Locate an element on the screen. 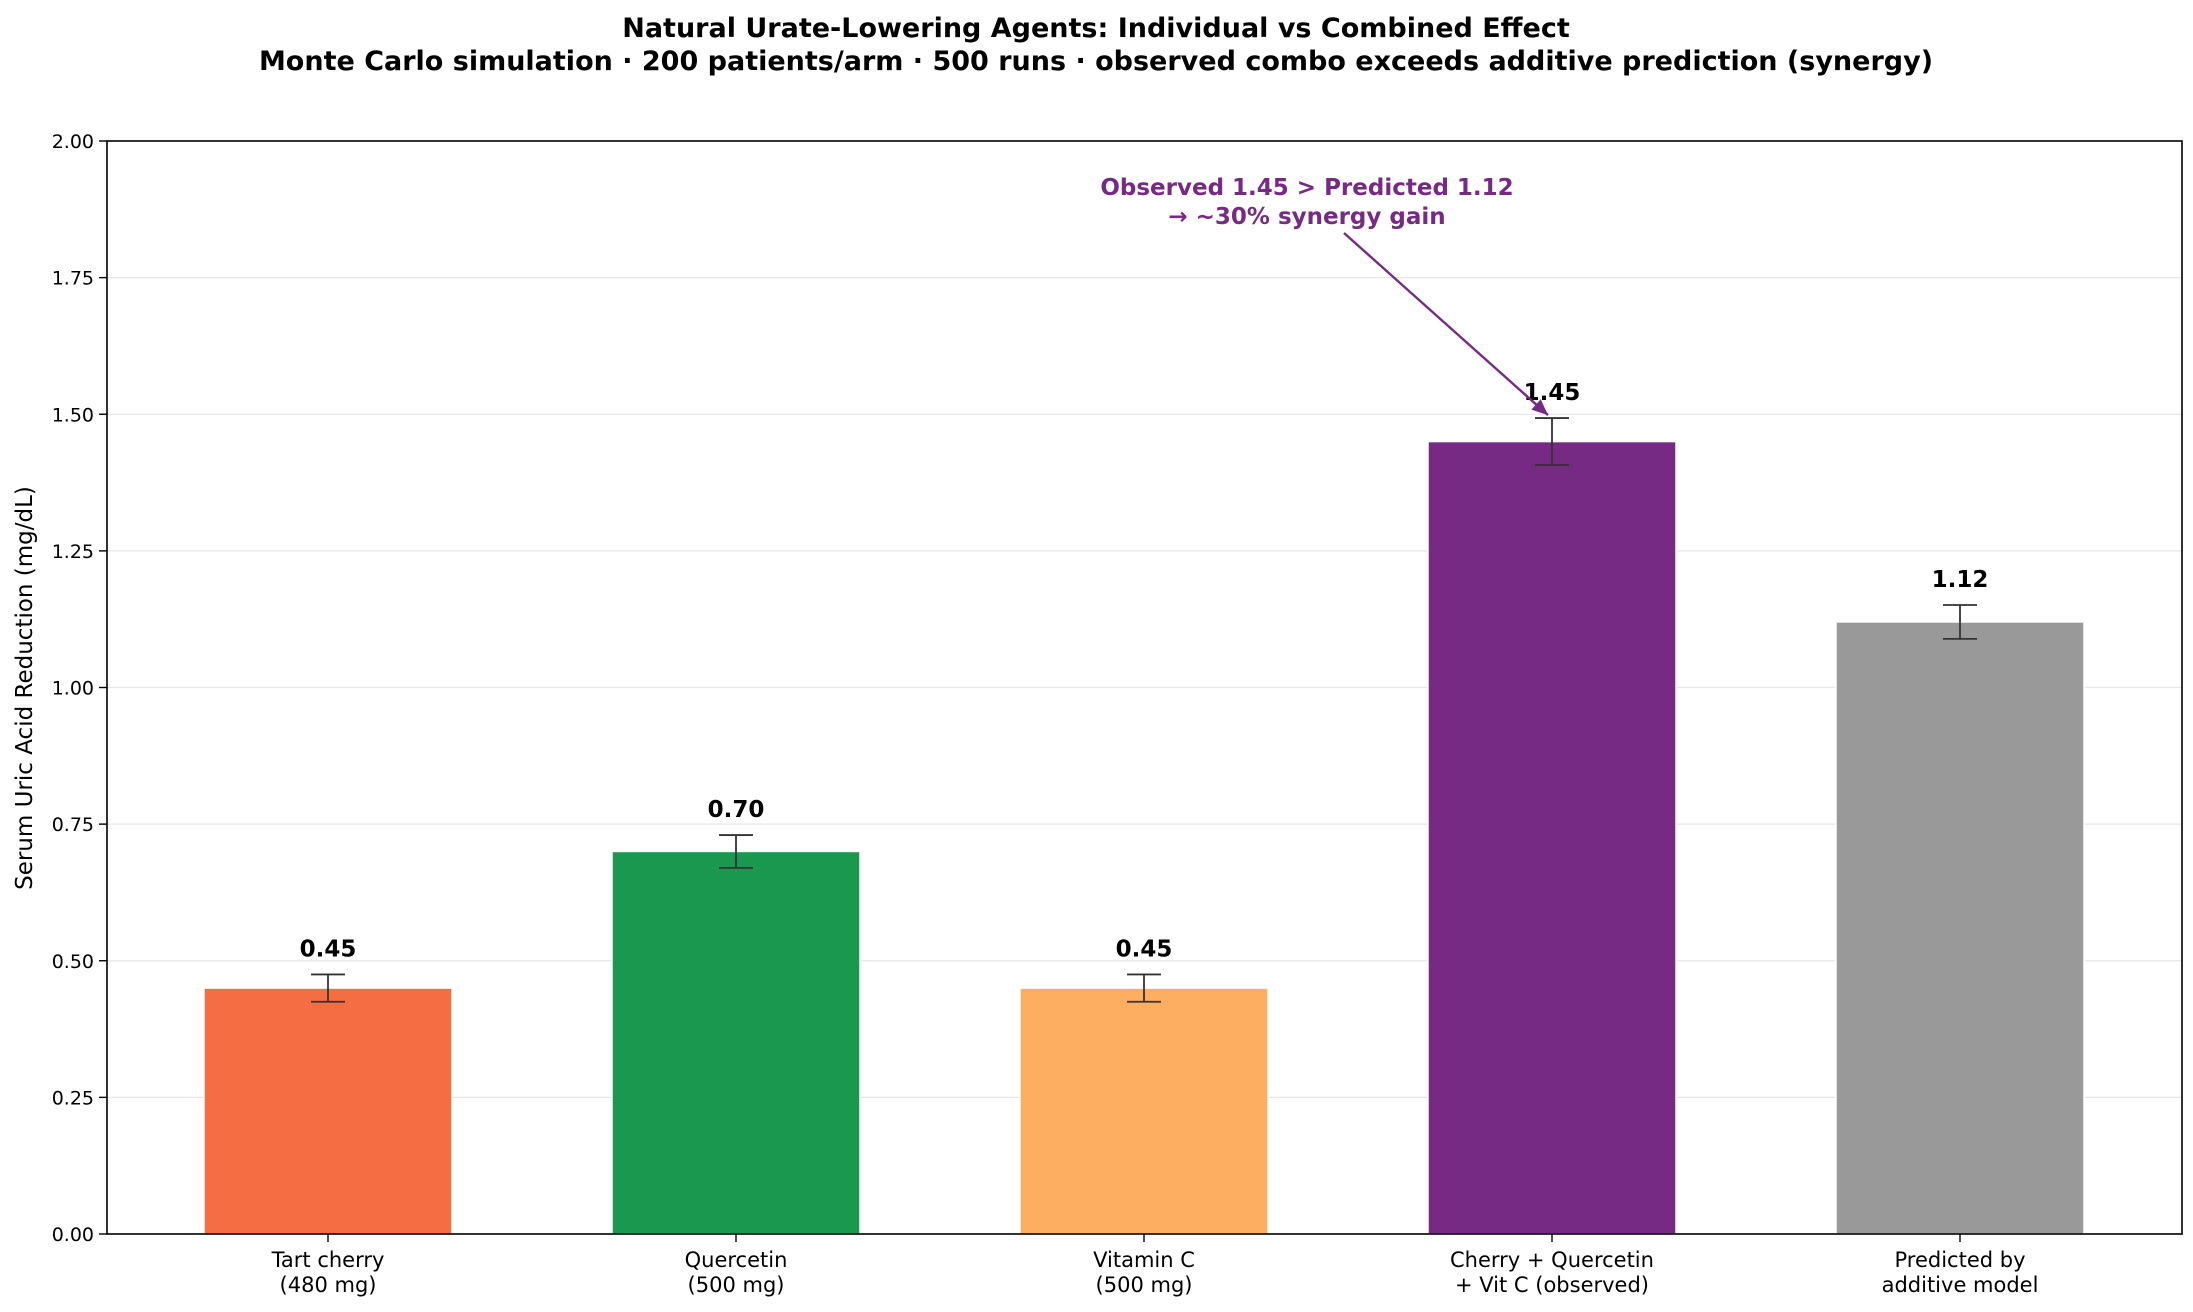 The height and width of the screenshot is (1312, 2193). value-label: 0.70 is located at coordinates (736, 810).